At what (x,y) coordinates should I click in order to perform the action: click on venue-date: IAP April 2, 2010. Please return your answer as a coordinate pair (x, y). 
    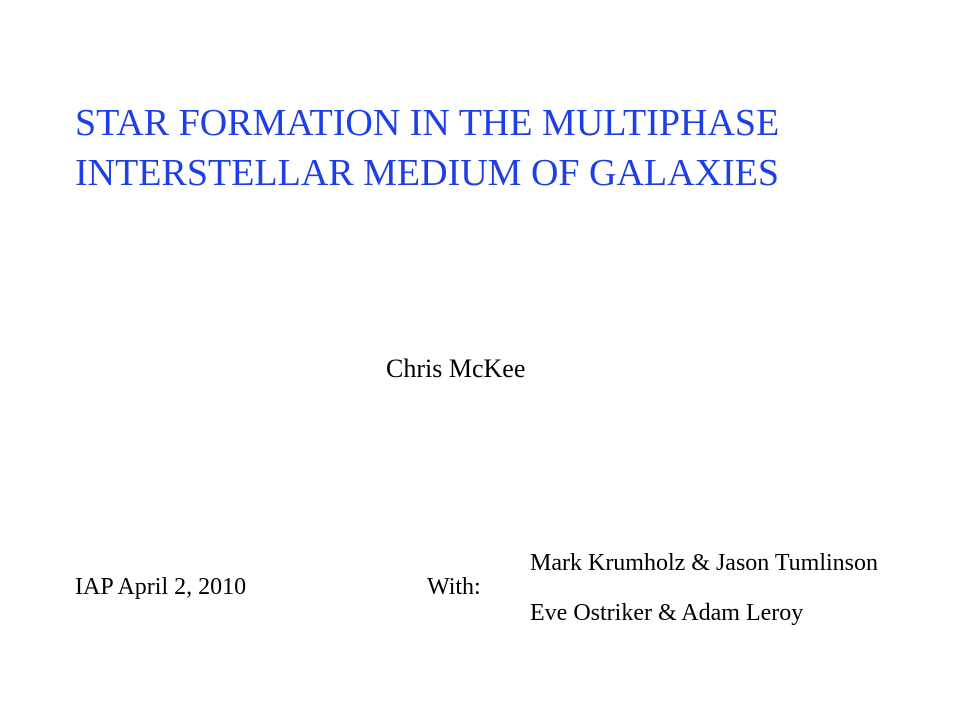
    Looking at the image, I should click on (161, 587).